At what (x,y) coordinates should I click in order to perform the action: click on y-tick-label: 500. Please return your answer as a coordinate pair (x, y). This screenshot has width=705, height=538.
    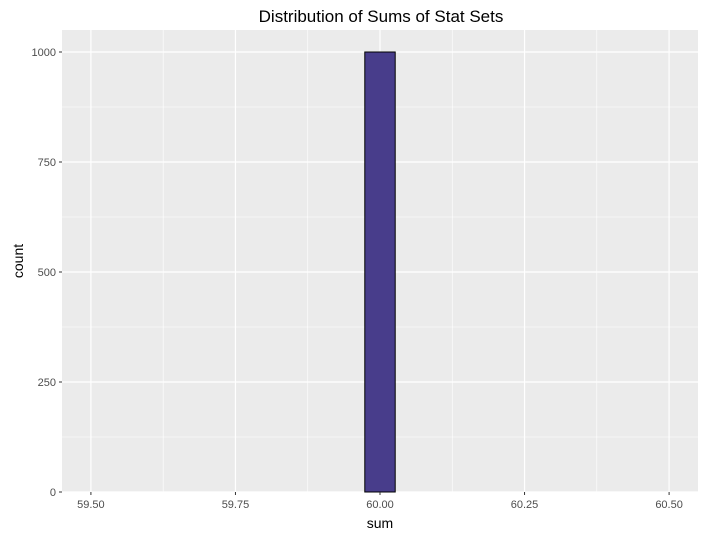
    Looking at the image, I should click on (47, 273).